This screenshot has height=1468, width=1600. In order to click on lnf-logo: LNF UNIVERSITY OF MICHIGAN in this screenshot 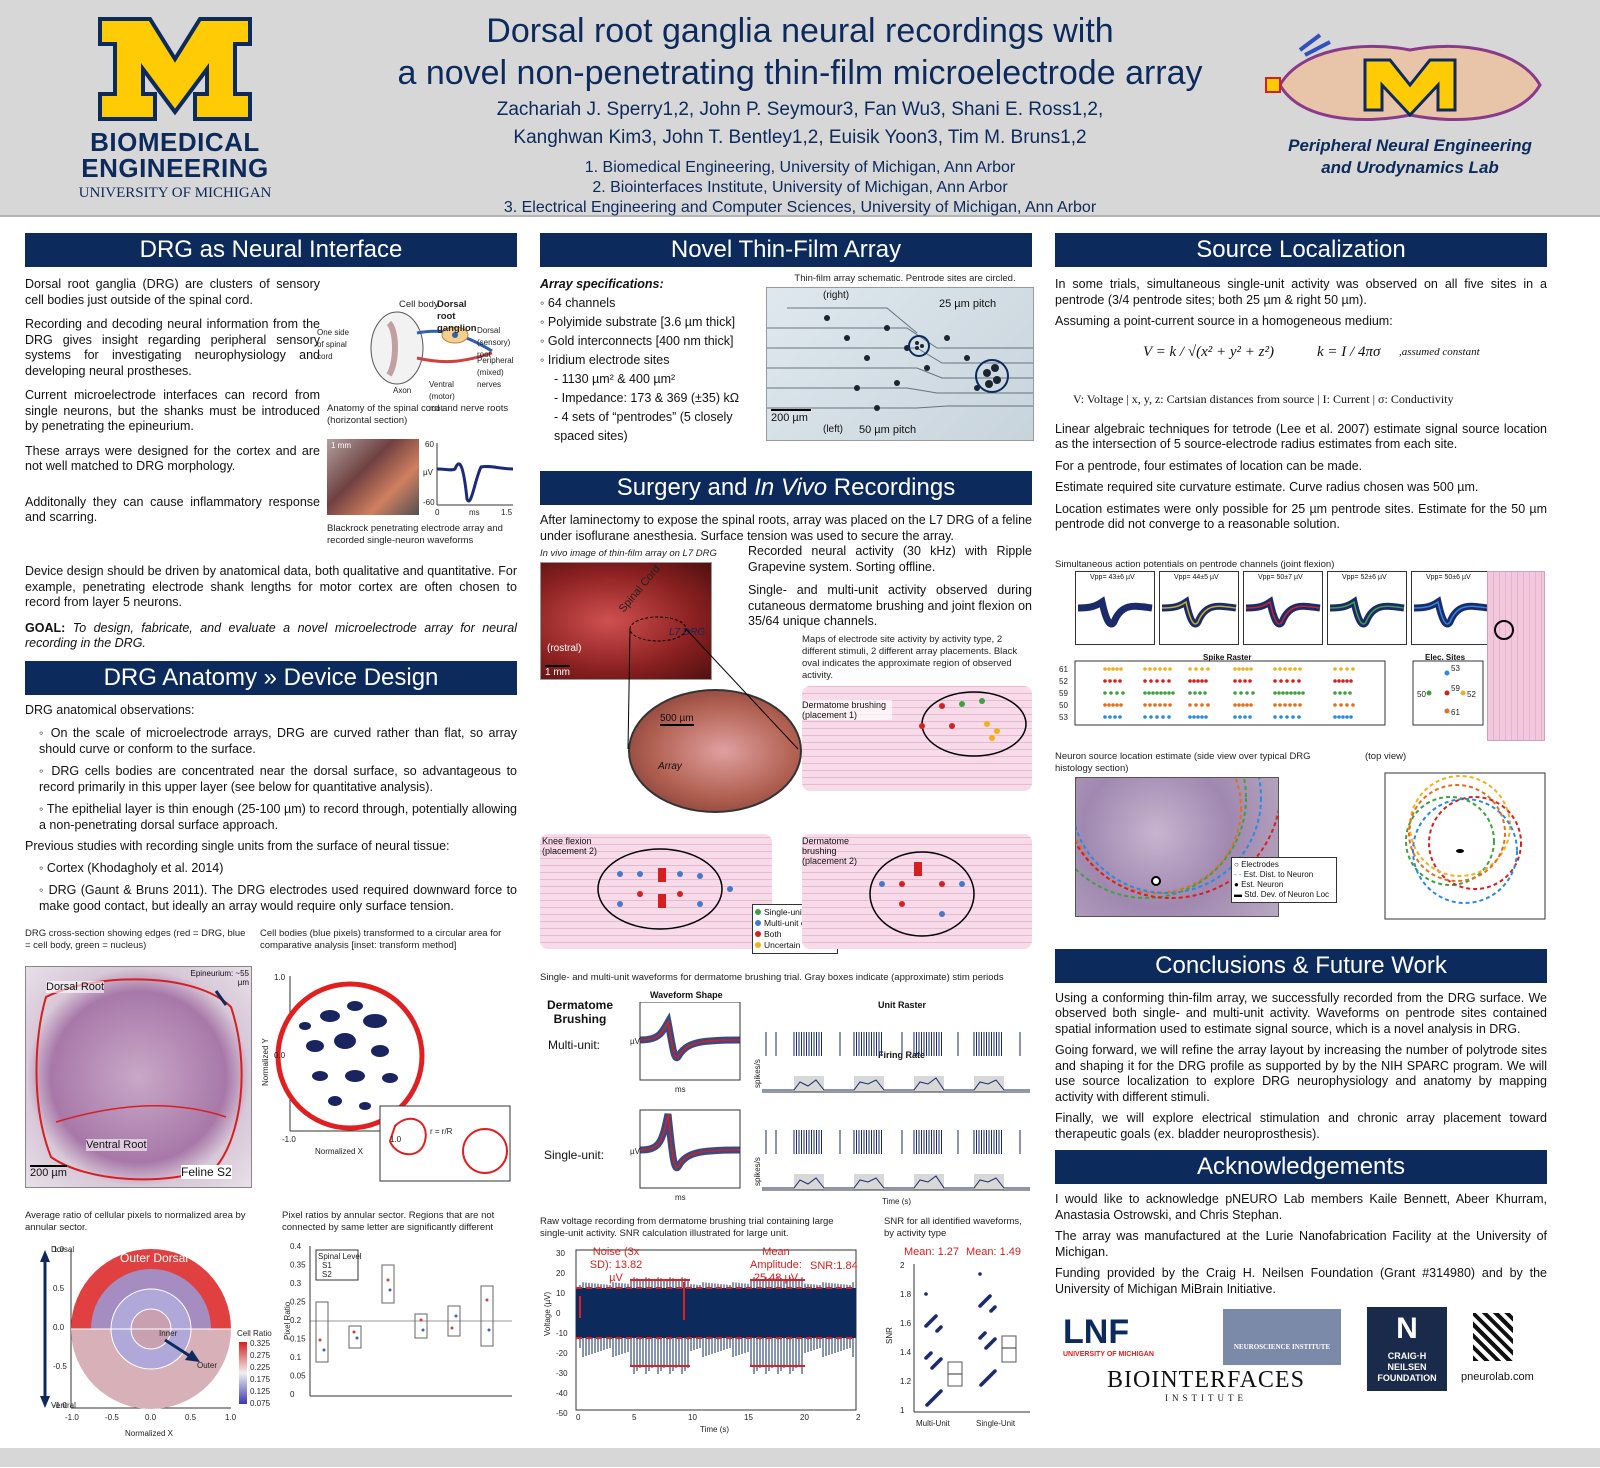, I will do `click(1119, 1337)`.